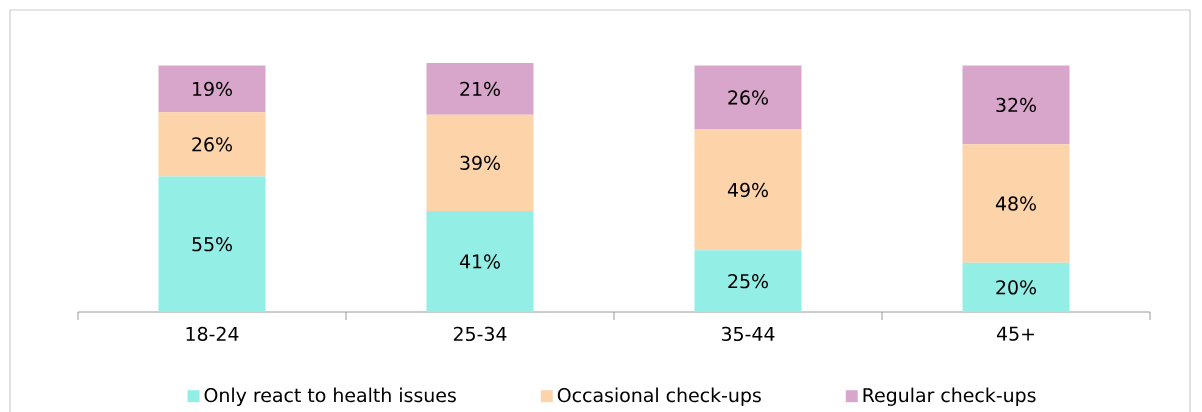 Image resolution: width=1202 pixels, height=412 pixels. I want to click on data-label: 32%, so click(1016, 105).